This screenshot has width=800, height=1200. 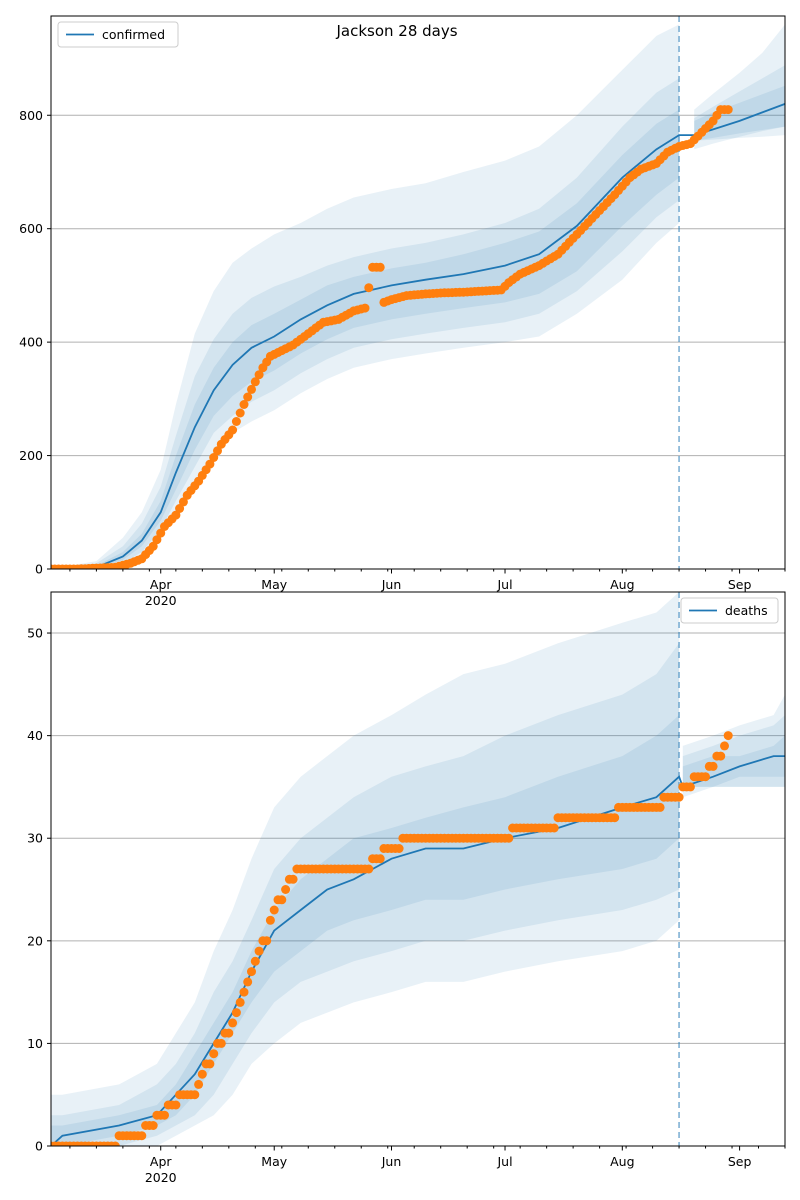 I want to click on y-tick-label: 200, so click(x=31, y=455).